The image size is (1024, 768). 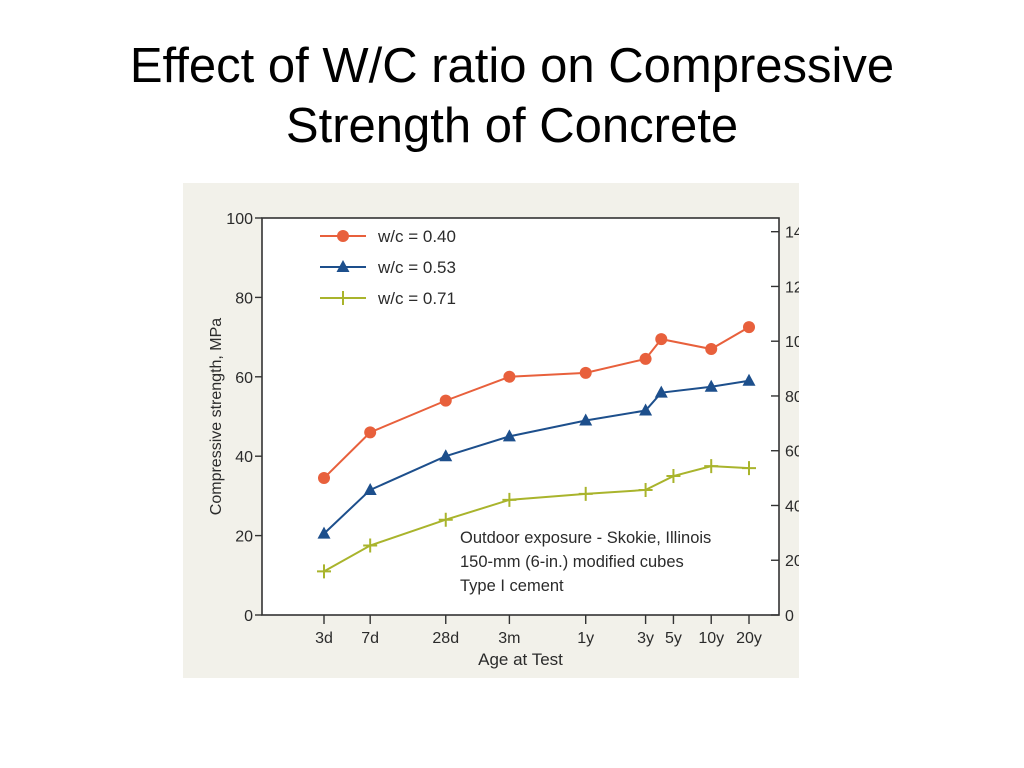 I want to click on annotation-line: 150-mm (6-in.) modified cubes, so click(x=572, y=562).